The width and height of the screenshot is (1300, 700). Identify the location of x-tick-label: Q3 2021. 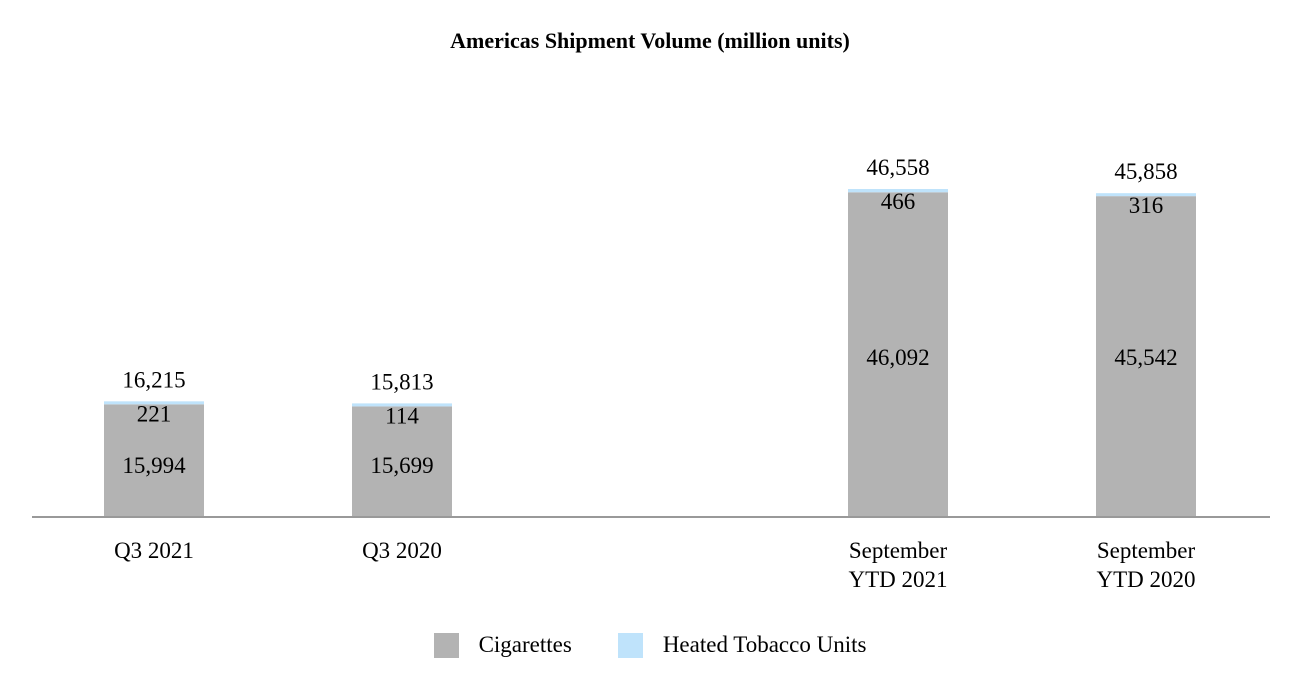
(154, 550).